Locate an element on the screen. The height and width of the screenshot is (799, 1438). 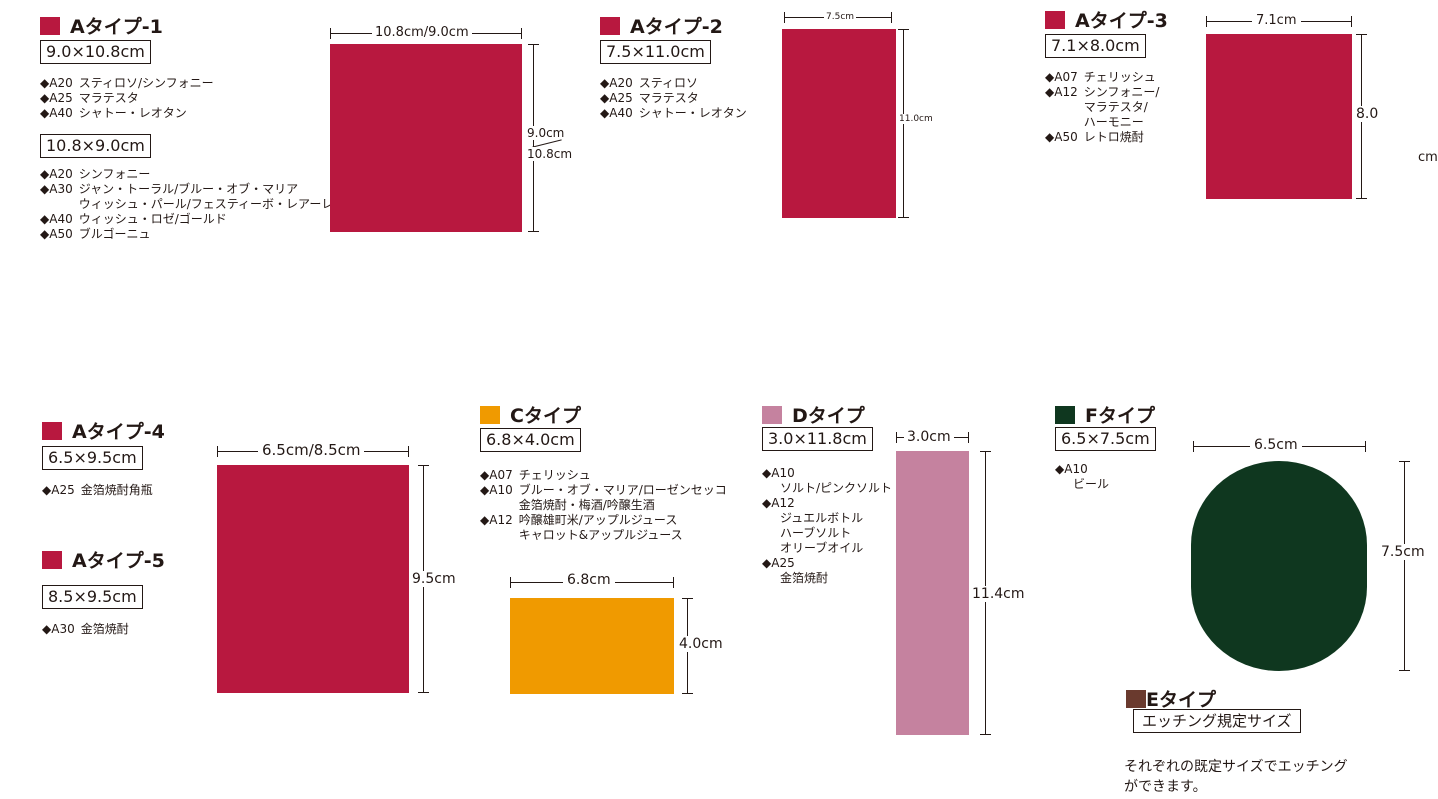
item-lines: ソルト/ピンクソルト is located at coordinates (833, 488).